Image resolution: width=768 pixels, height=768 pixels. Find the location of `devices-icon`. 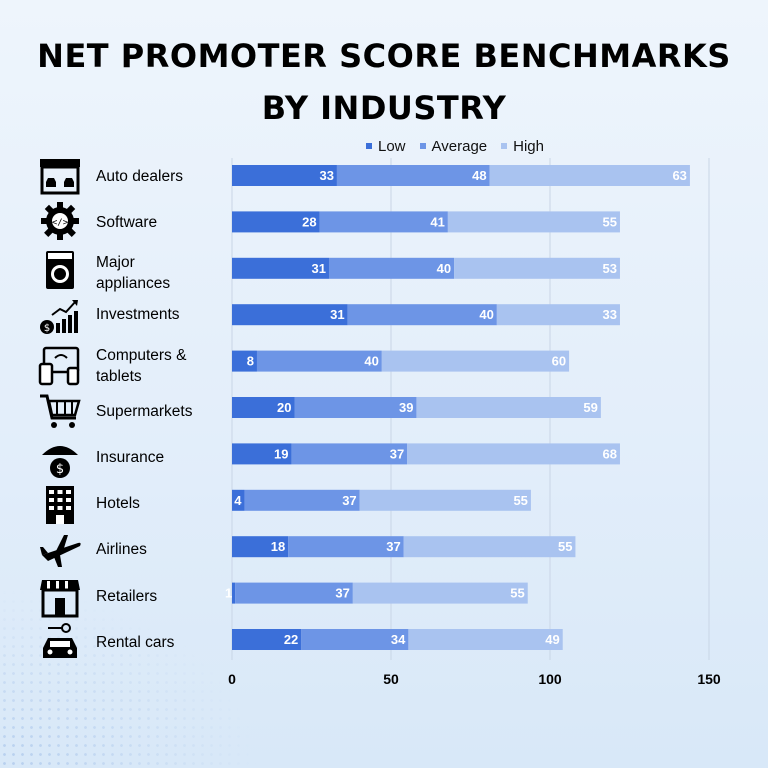

devices-icon is located at coordinates (59, 366).